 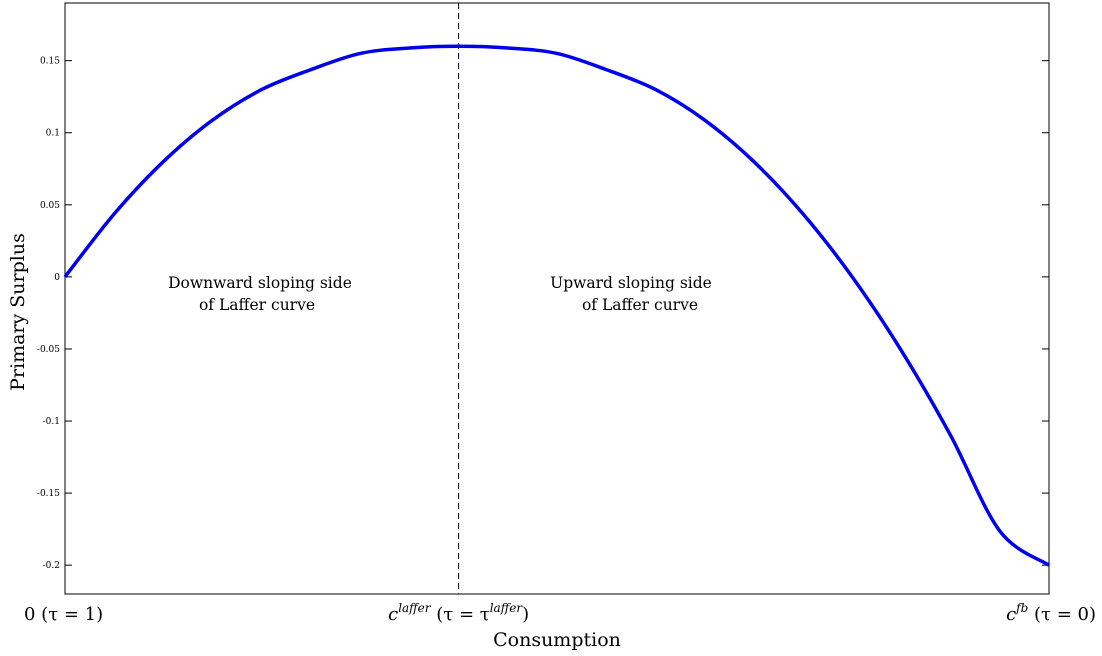 I want to click on annotation-downward-line1: Downward sloping side, so click(x=260, y=283).